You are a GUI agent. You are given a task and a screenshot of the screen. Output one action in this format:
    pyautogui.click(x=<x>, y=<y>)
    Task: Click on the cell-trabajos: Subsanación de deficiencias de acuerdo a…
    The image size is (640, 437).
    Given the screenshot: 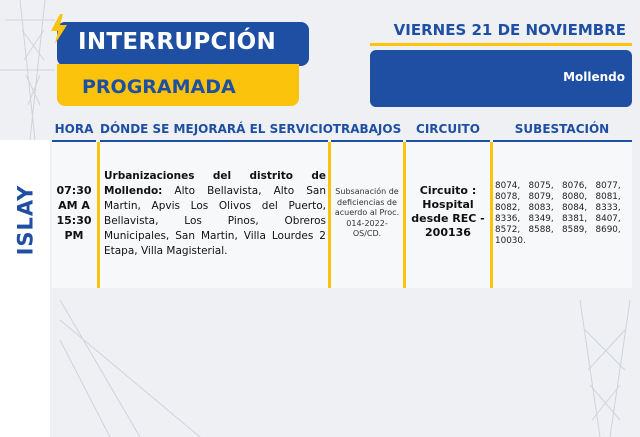 What is the action you would take?
    pyautogui.click(x=367, y=212)
    